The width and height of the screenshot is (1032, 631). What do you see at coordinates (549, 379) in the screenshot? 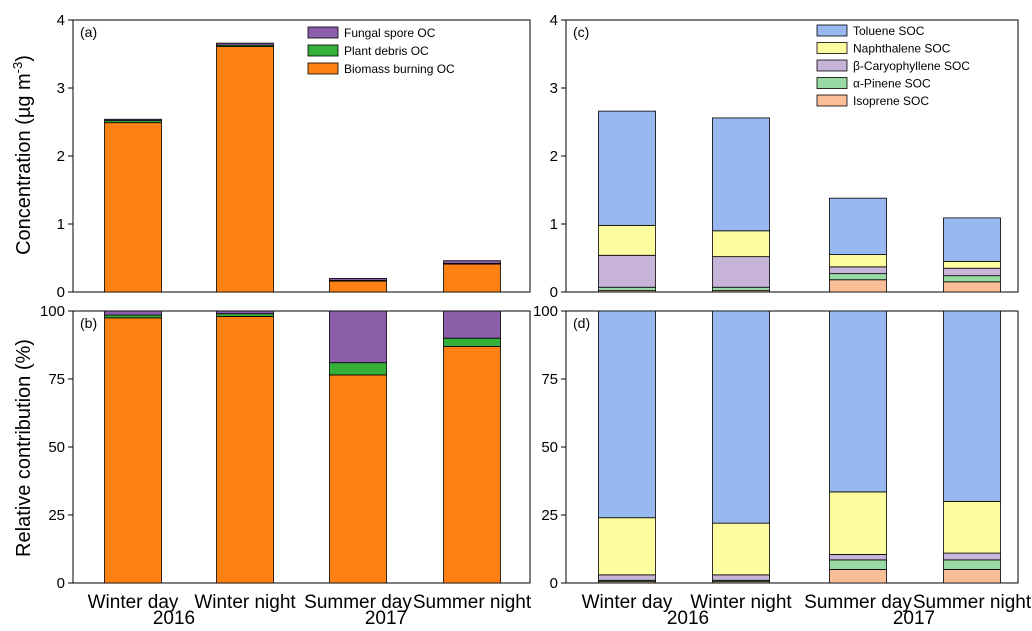
I see `y-tick-label-d-3: 75` at bounding box center [549, 379].